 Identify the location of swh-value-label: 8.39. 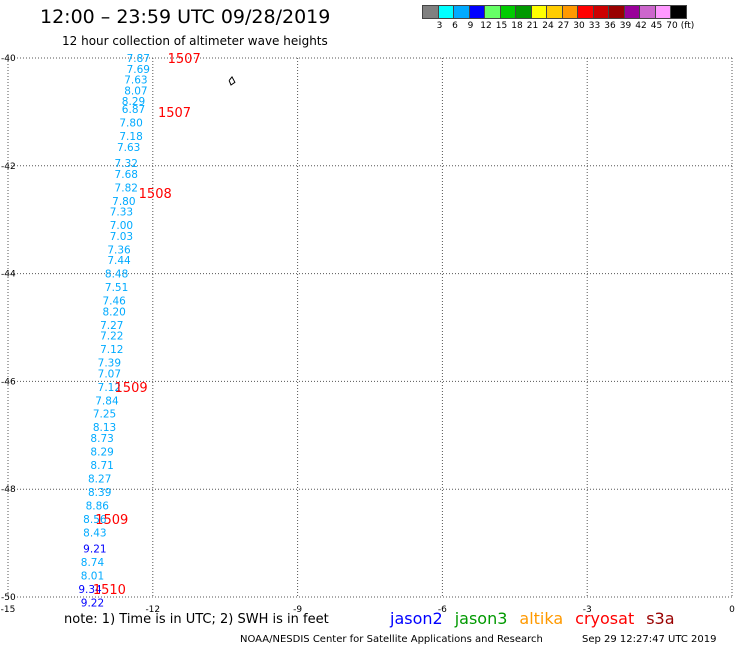
(99, 493).